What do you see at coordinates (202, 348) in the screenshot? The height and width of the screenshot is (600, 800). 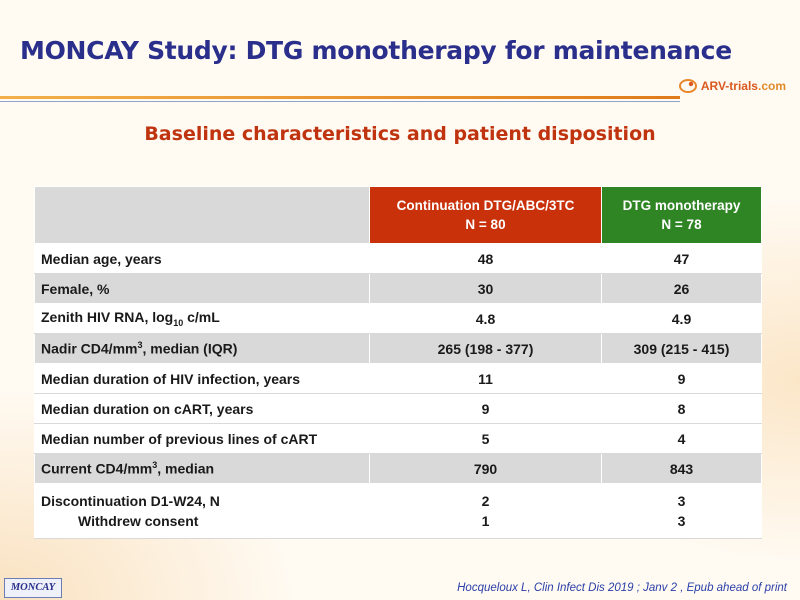 I see `row-label: Nadir CD4/mm3, median (IQR)` at bounding box center [202, 348].